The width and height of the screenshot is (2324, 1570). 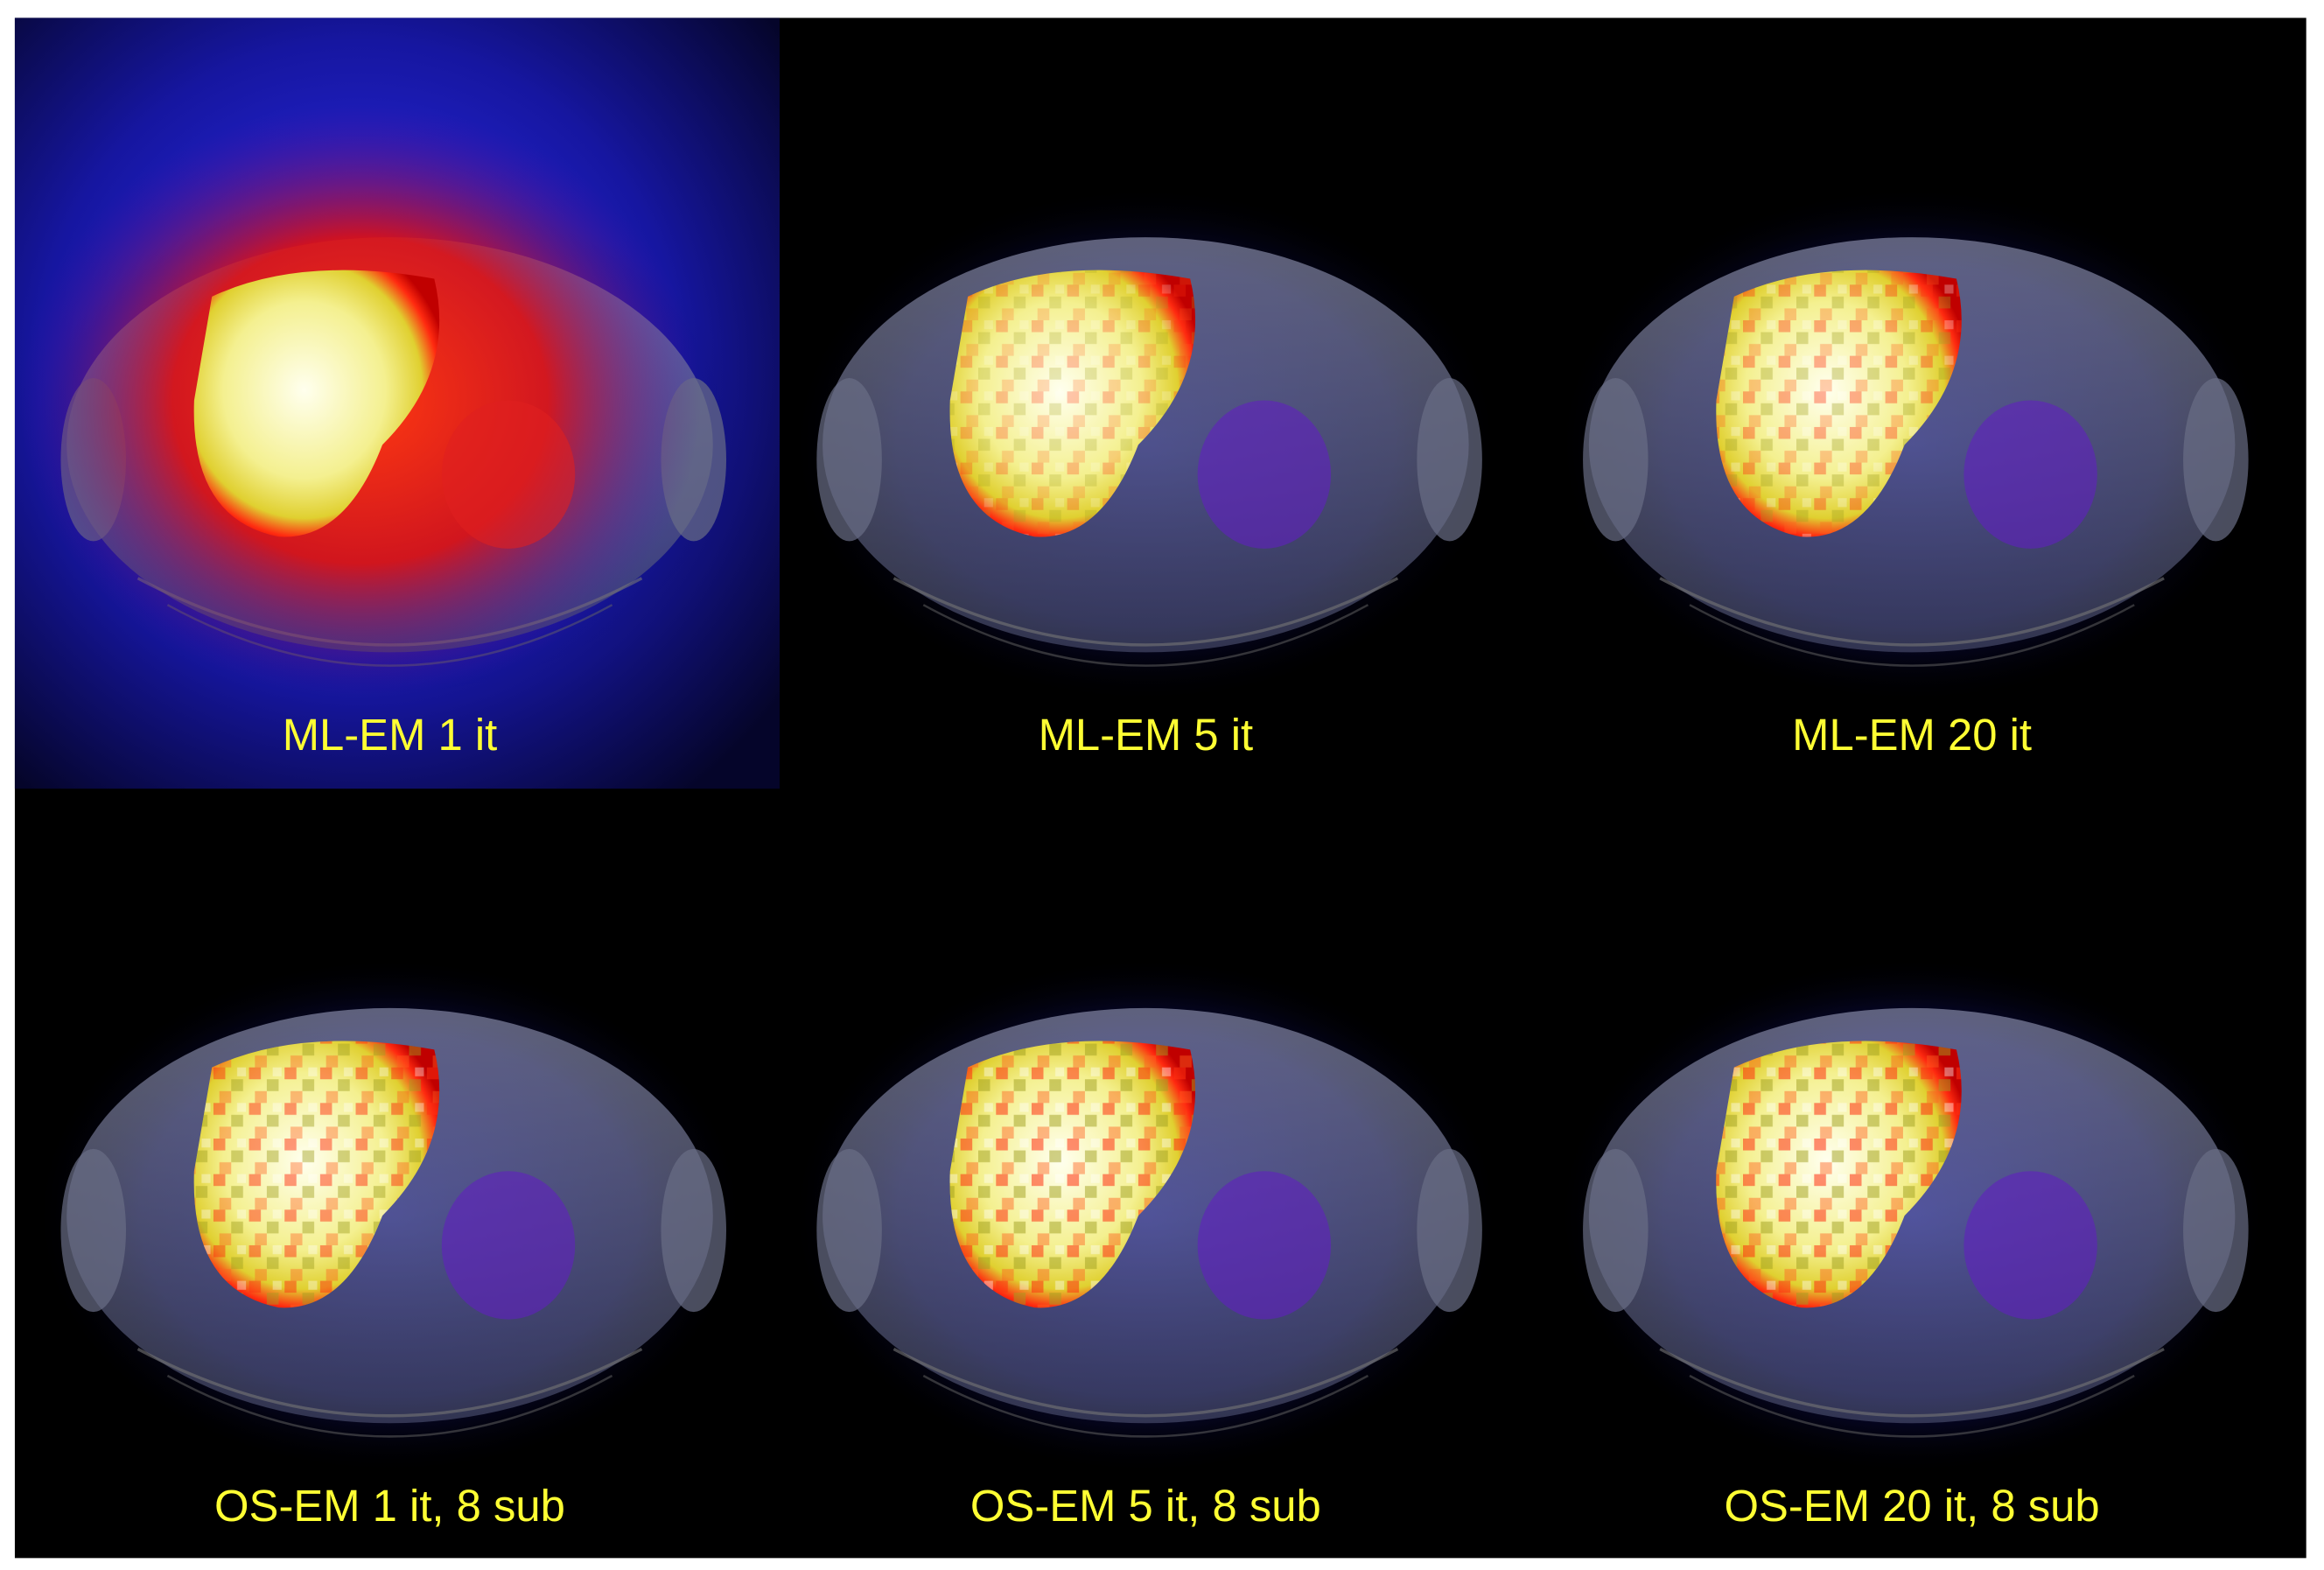 What do you see at coordinates (389, 1506) in the screenshot?
I see `panel-label: OS-EM 1 it, 8 sub` at bounding box center [389, 1506].